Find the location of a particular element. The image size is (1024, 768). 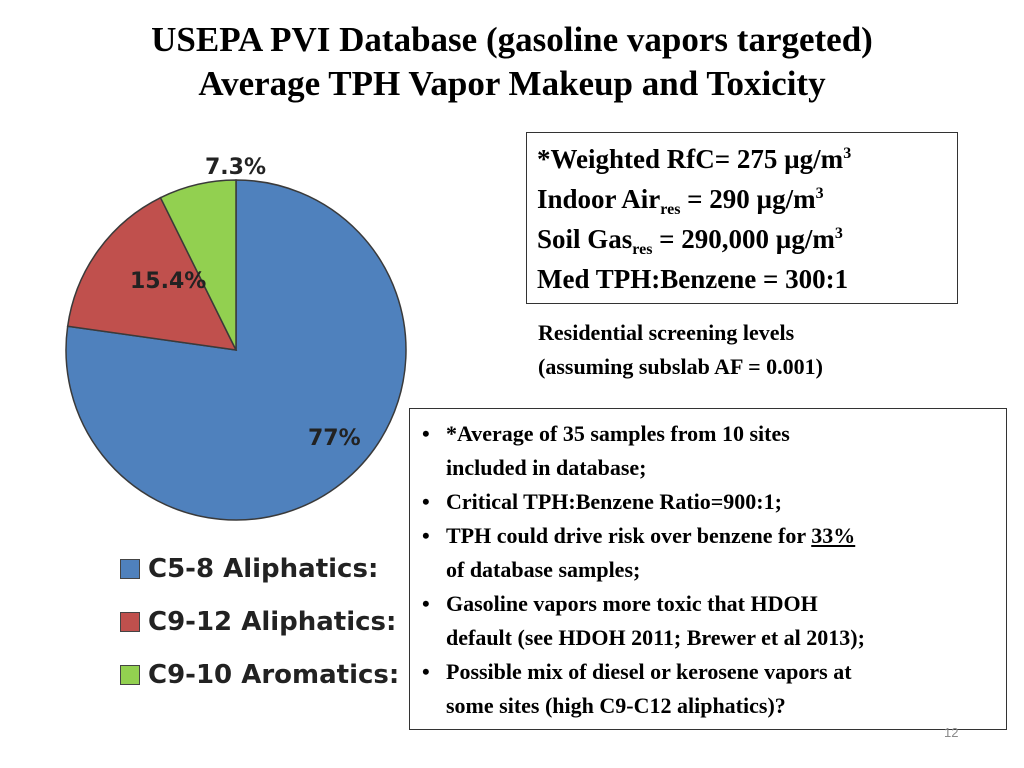

pie-data-label: 15.4% is located at coordinates (168, 281).